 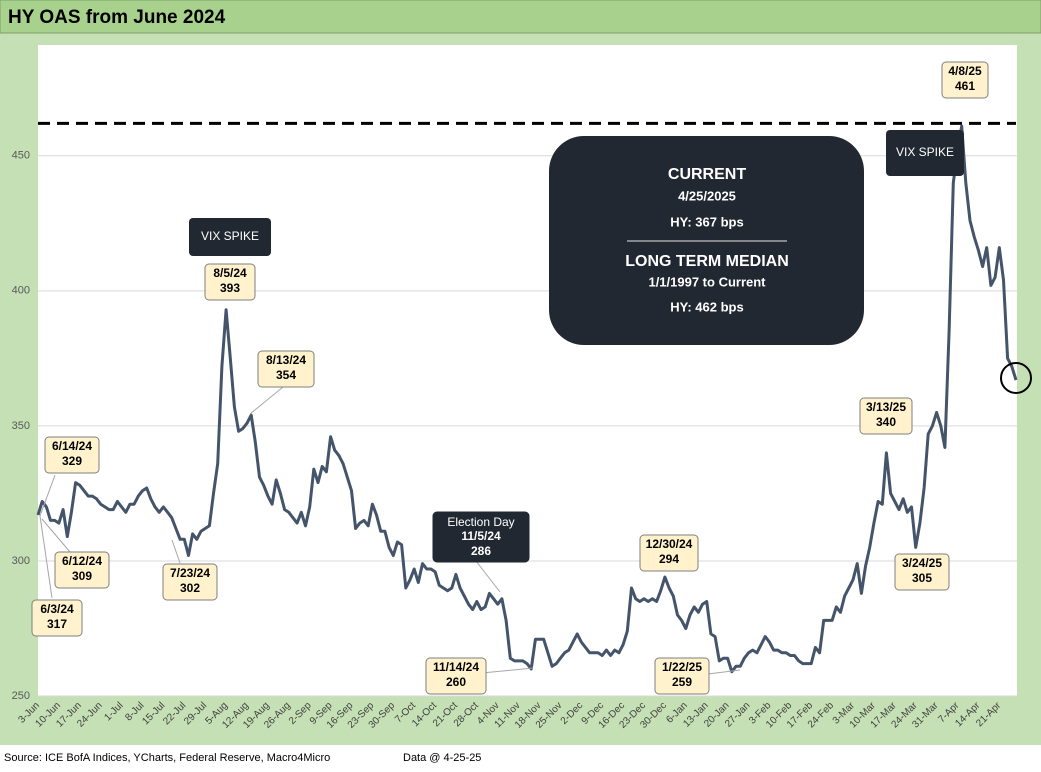 What do you see at coordinates (707, 281) in the screenshot?
I see `info-text: 1/1/1997 to Current` at bounding box center [707, 281].